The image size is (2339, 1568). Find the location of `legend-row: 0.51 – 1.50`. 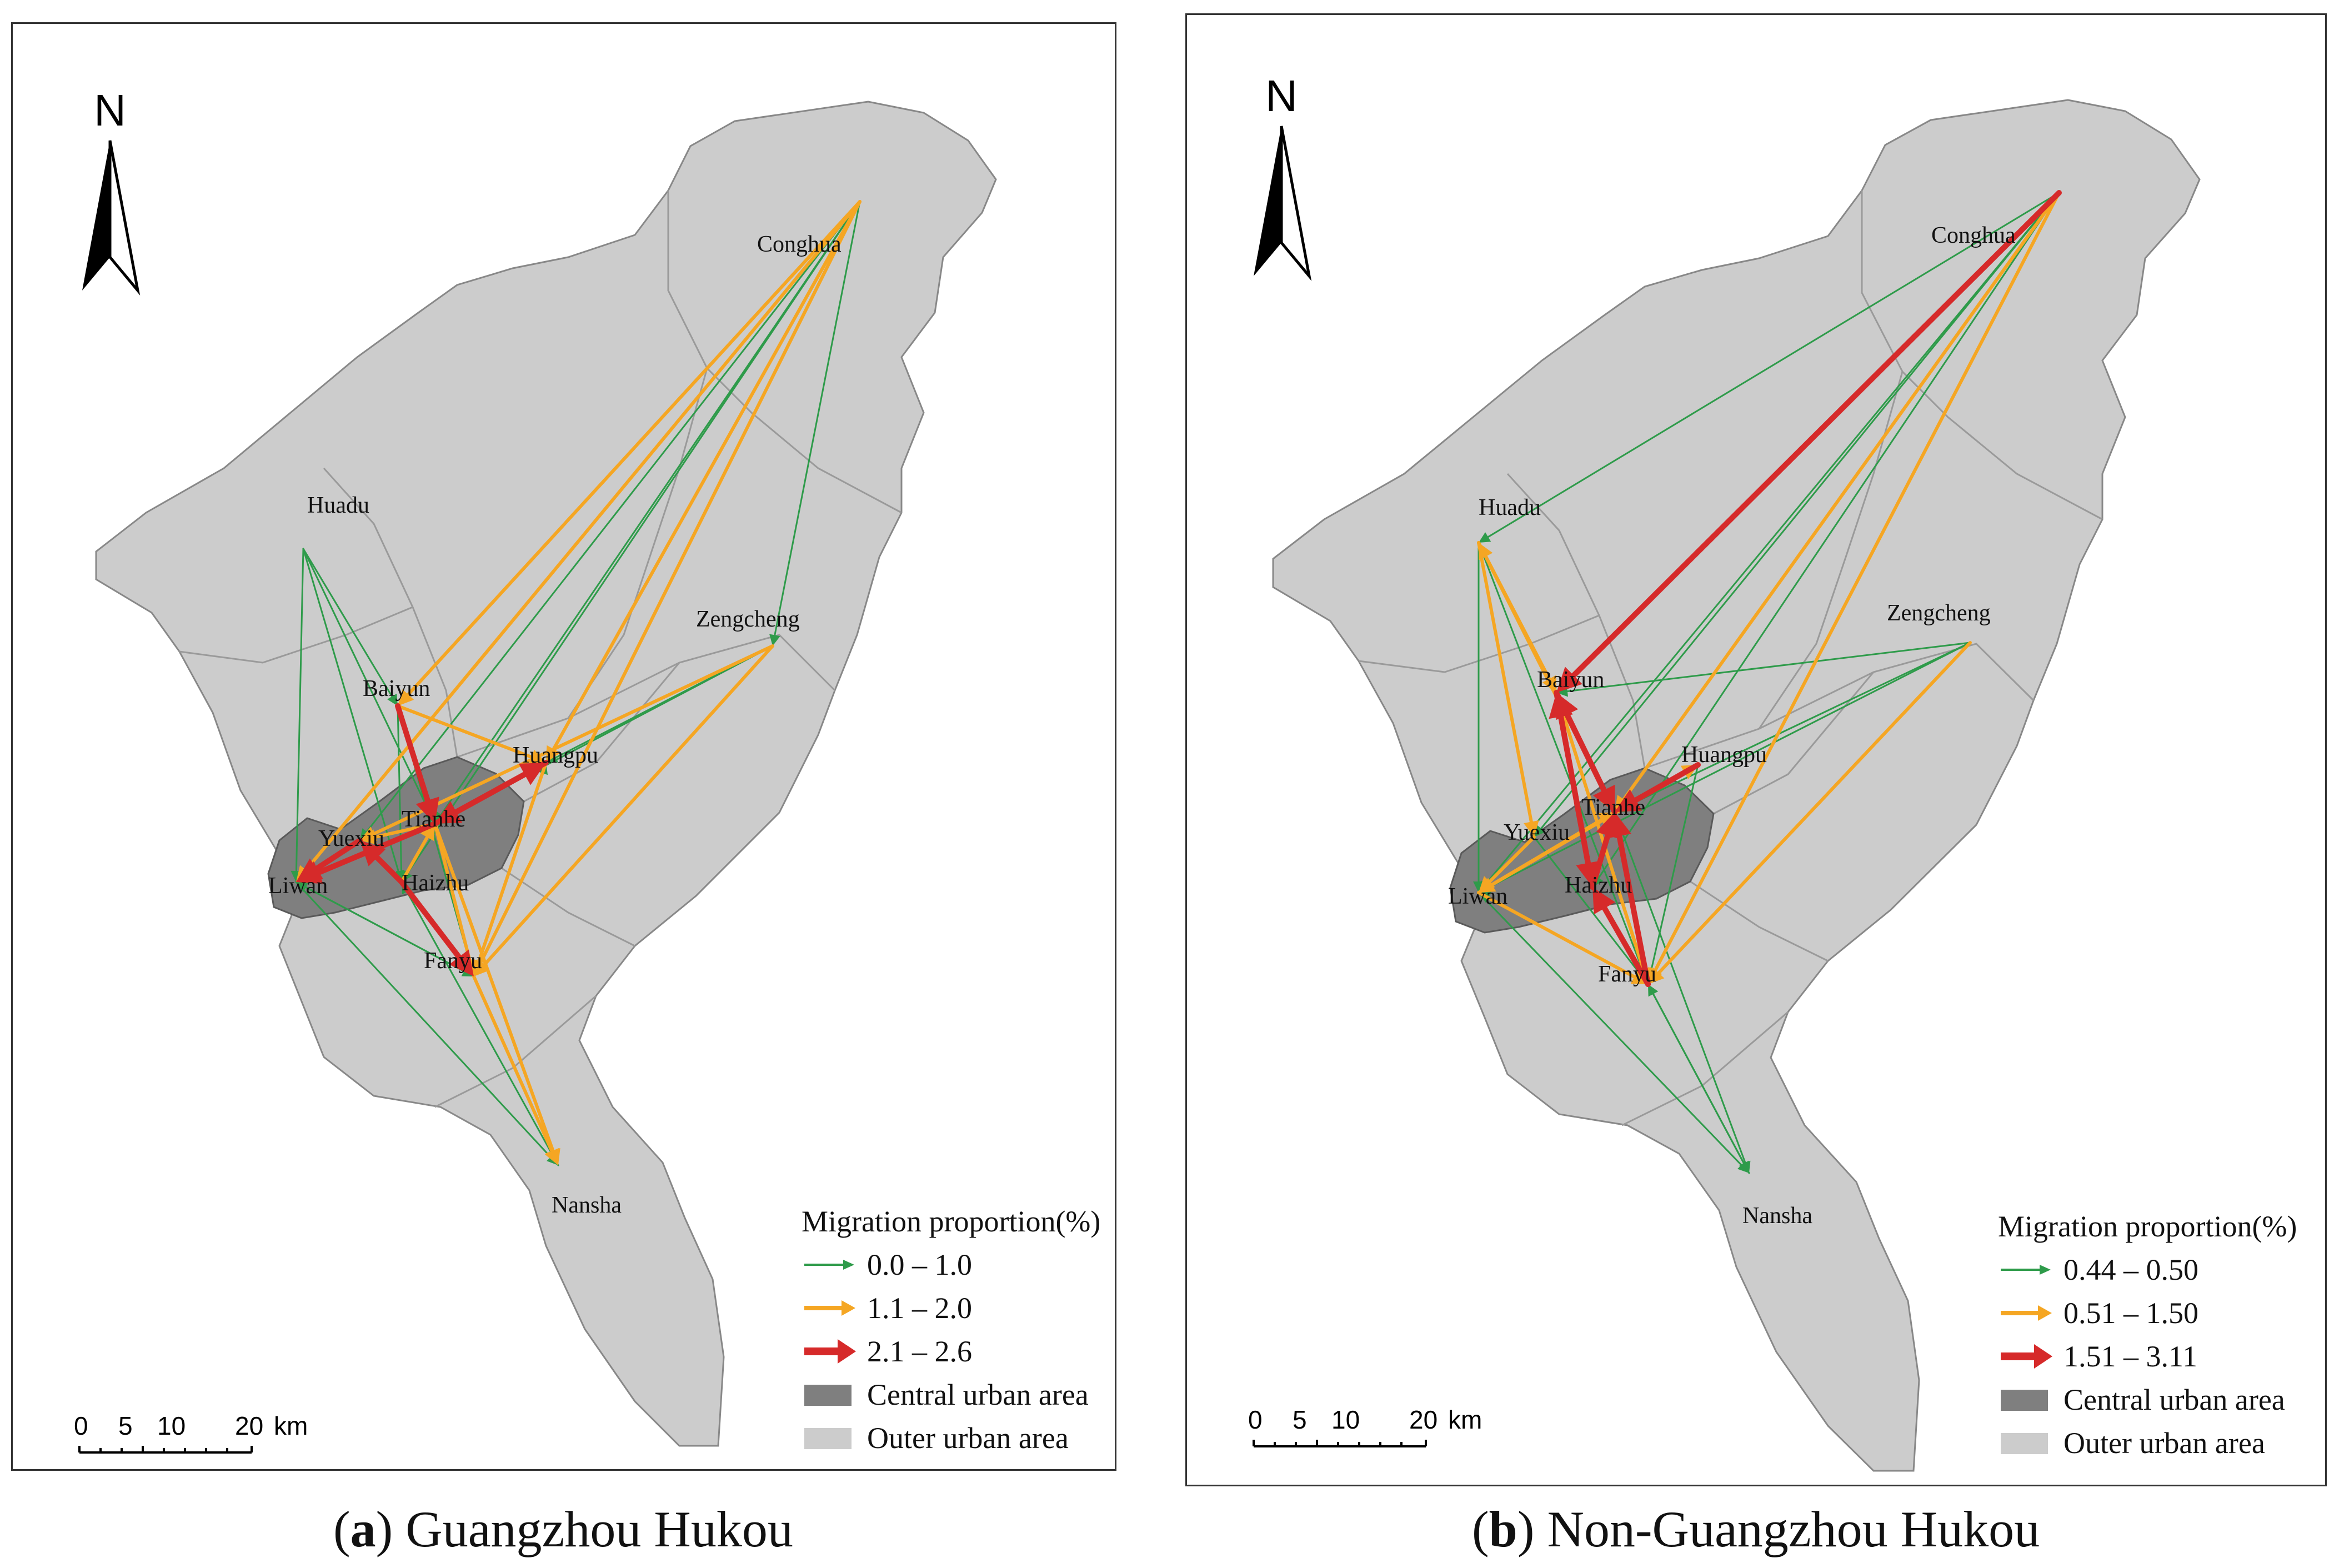

legend-row: 0.51 – 1.50 is located at coordinates (2147, 1313).